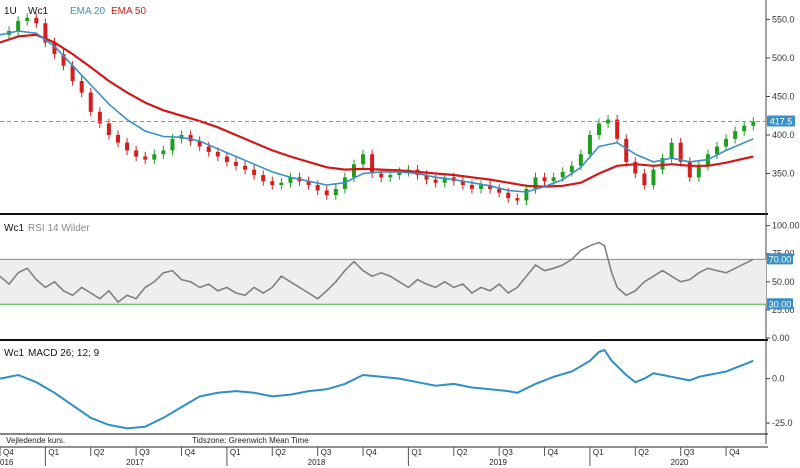 The height and width of the screenshot is (468, 800). Describe the element at coordinates (783, 135) in the screenshot. I see `price-tick-label: 400.0` at that location.